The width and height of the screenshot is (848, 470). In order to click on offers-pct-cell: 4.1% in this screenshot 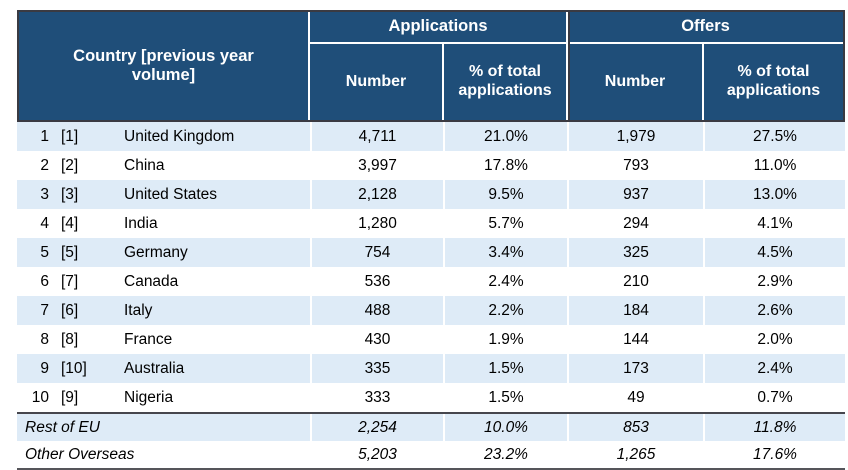, I will do `click(774, 223)`.